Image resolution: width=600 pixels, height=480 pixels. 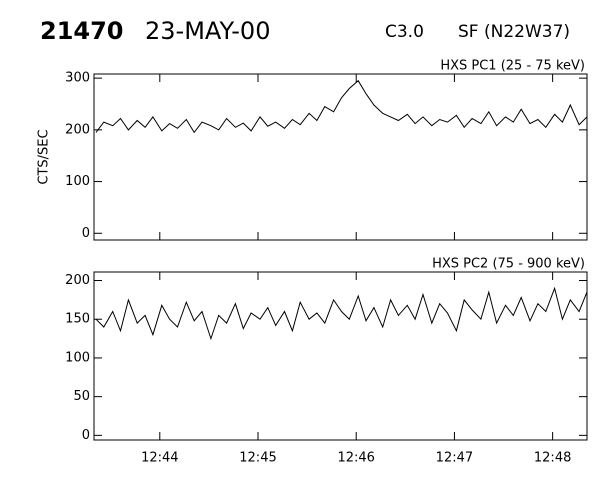 I want to click on y-tick-label: 300, so click(x=77, y=78).